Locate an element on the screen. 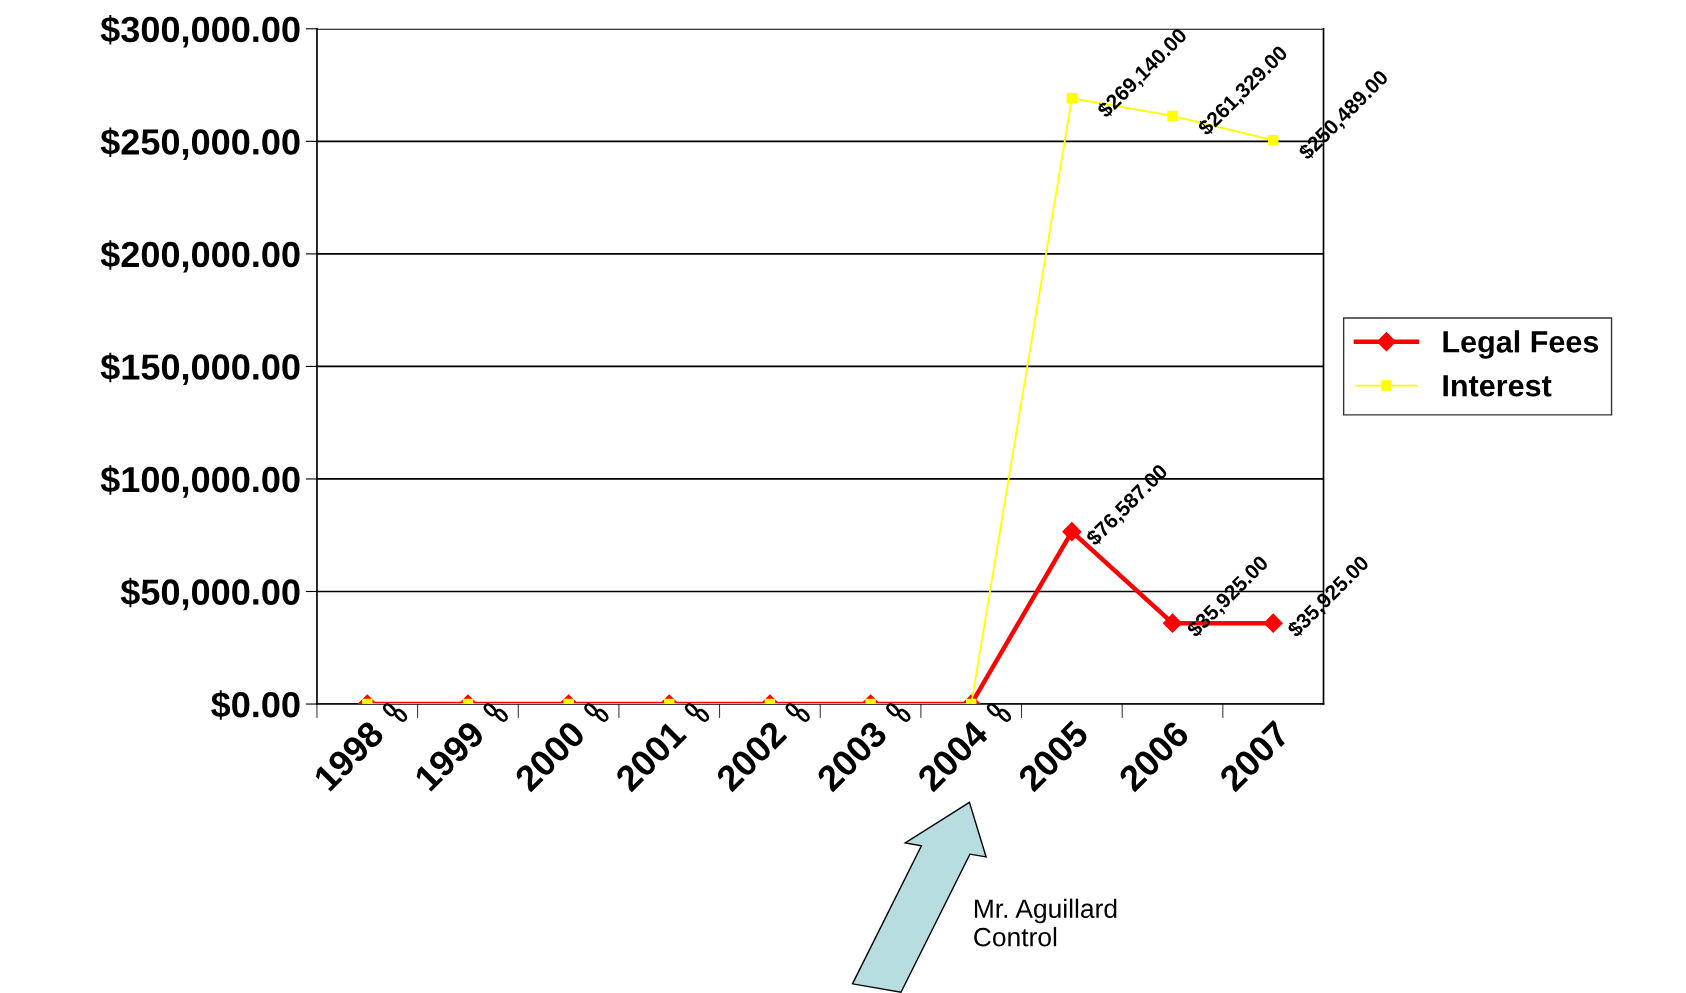 The image size is (1686, 993). y-tick-label: $300,000.00 is located at coordinates (200, 31).